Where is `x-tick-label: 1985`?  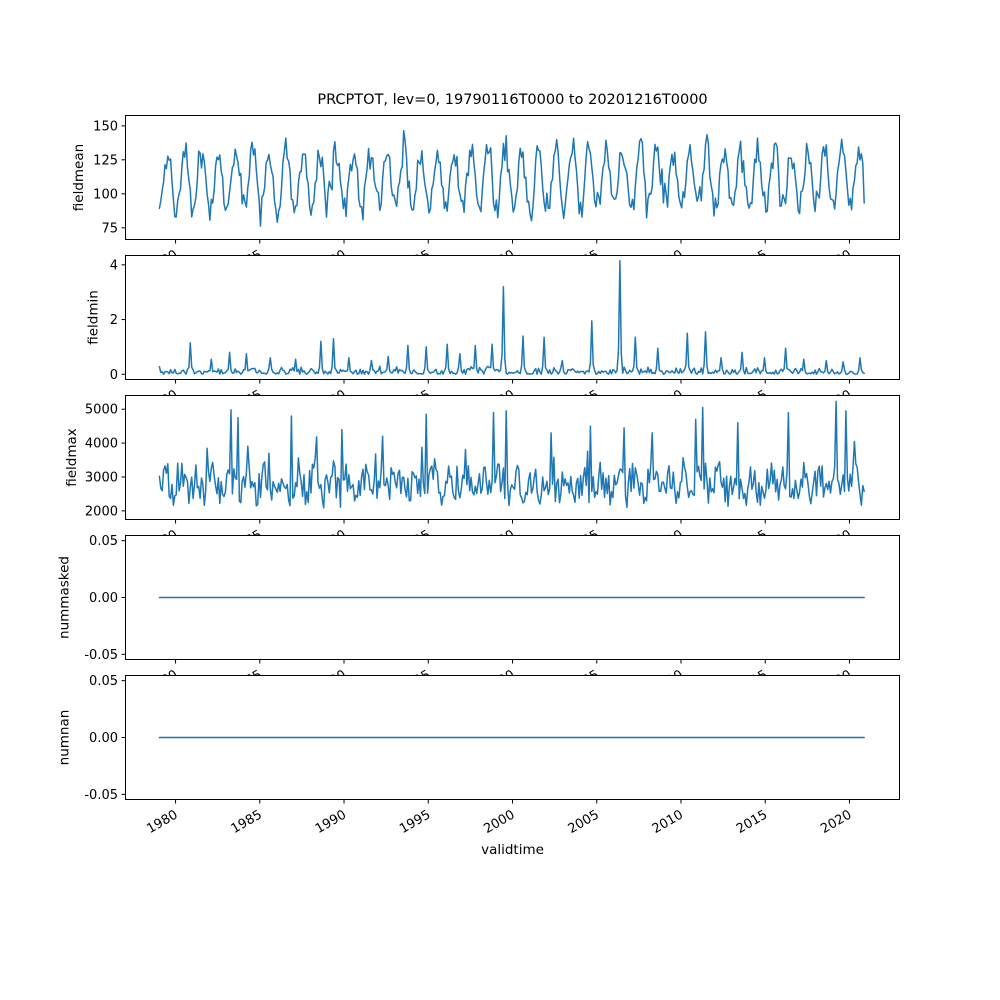 x-tick-label: 1985 is located at coordinates (247, 822).